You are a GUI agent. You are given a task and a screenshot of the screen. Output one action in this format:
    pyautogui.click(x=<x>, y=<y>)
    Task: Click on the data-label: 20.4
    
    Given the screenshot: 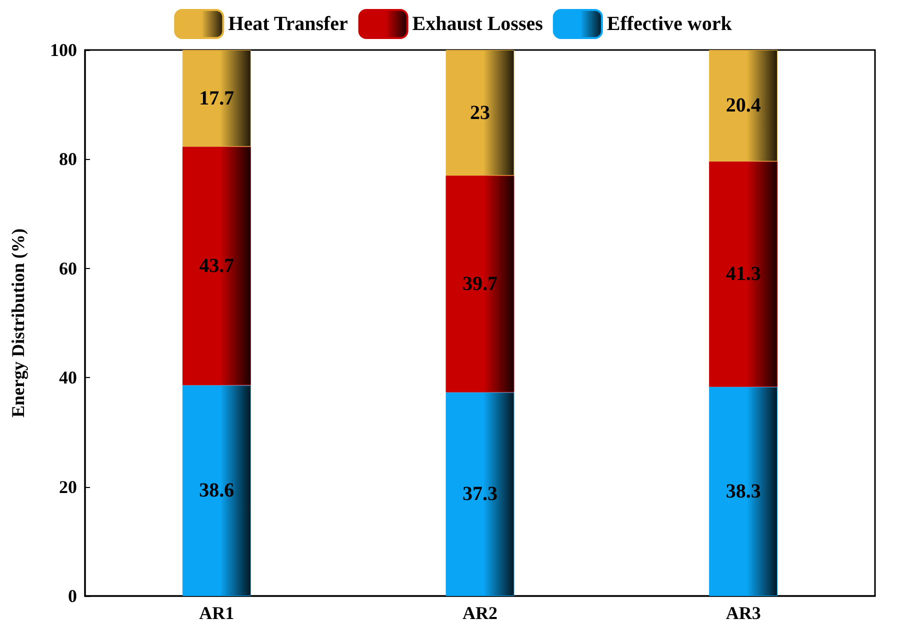 What is the action you would take?
    pyautogui.click(x=743, y=105)
    